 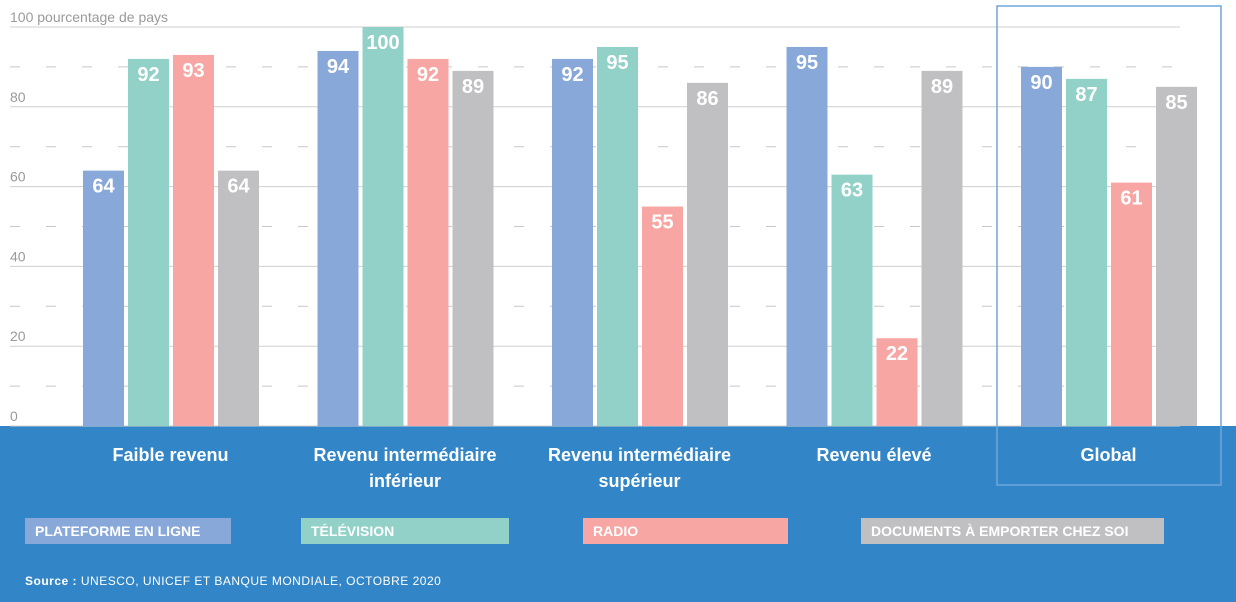 What do you see at coordinates (1086, 95) in the screenshot?
I see `value-label: 87` at bounding box center [1086, 95].